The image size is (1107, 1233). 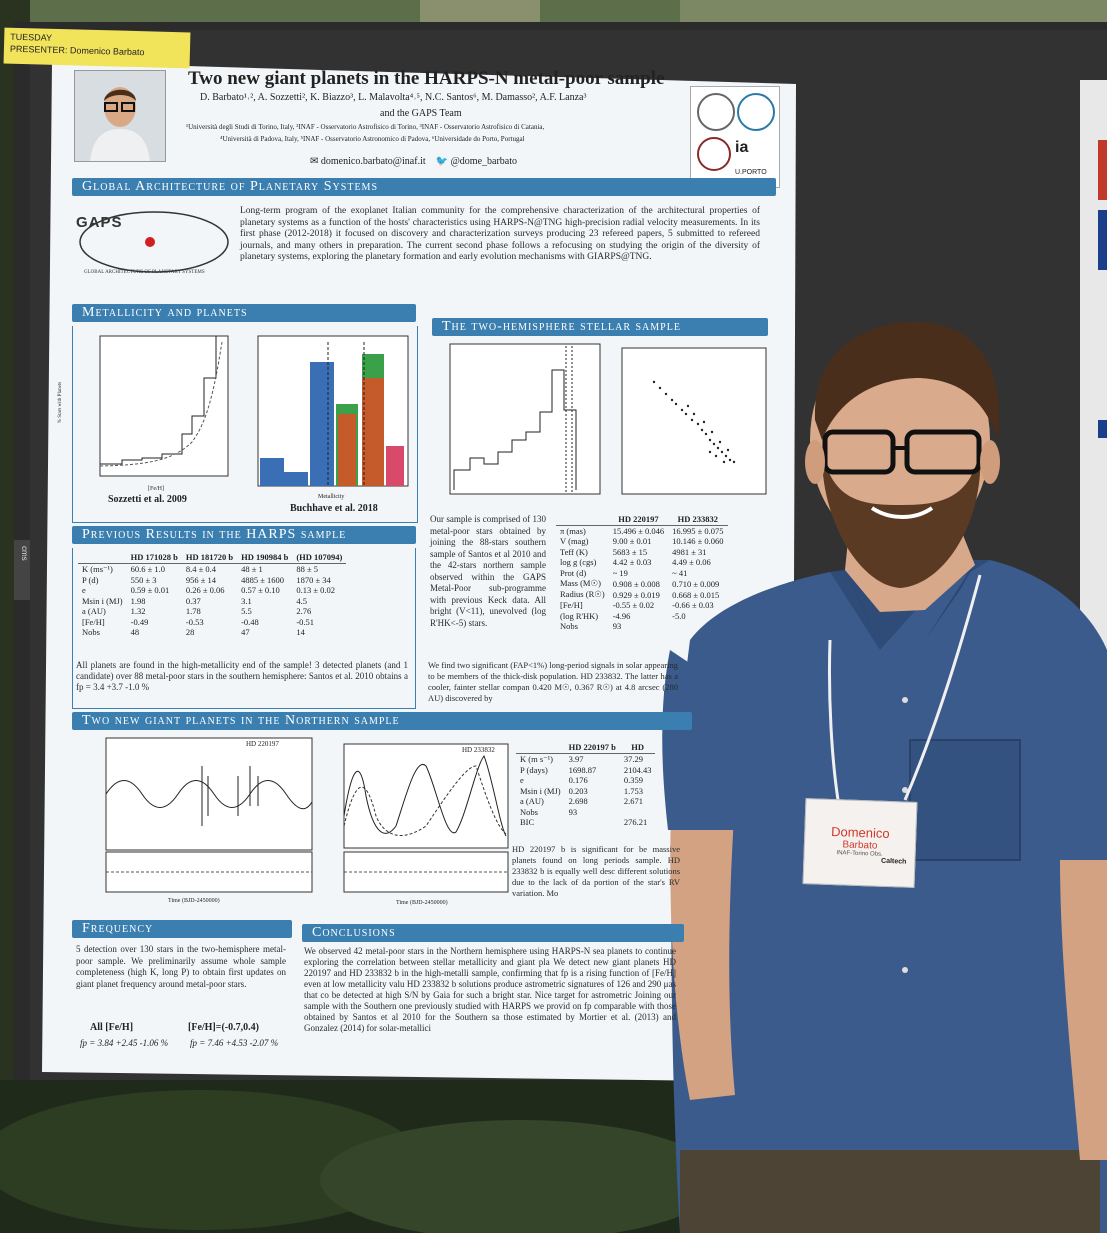 What do you see at coordinates (642, 530) in the screenshot?
I see `hemisphere-table-row: π (mas) 15.496 ± 0.046 16.995 ± 0.075` at bounding box center [642, 530].